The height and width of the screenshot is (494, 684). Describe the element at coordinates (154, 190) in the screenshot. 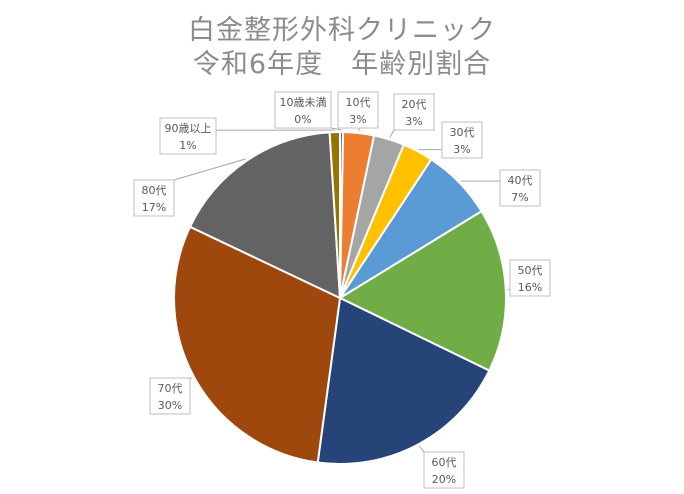

I see `slice-category-label: 80代` at that location.